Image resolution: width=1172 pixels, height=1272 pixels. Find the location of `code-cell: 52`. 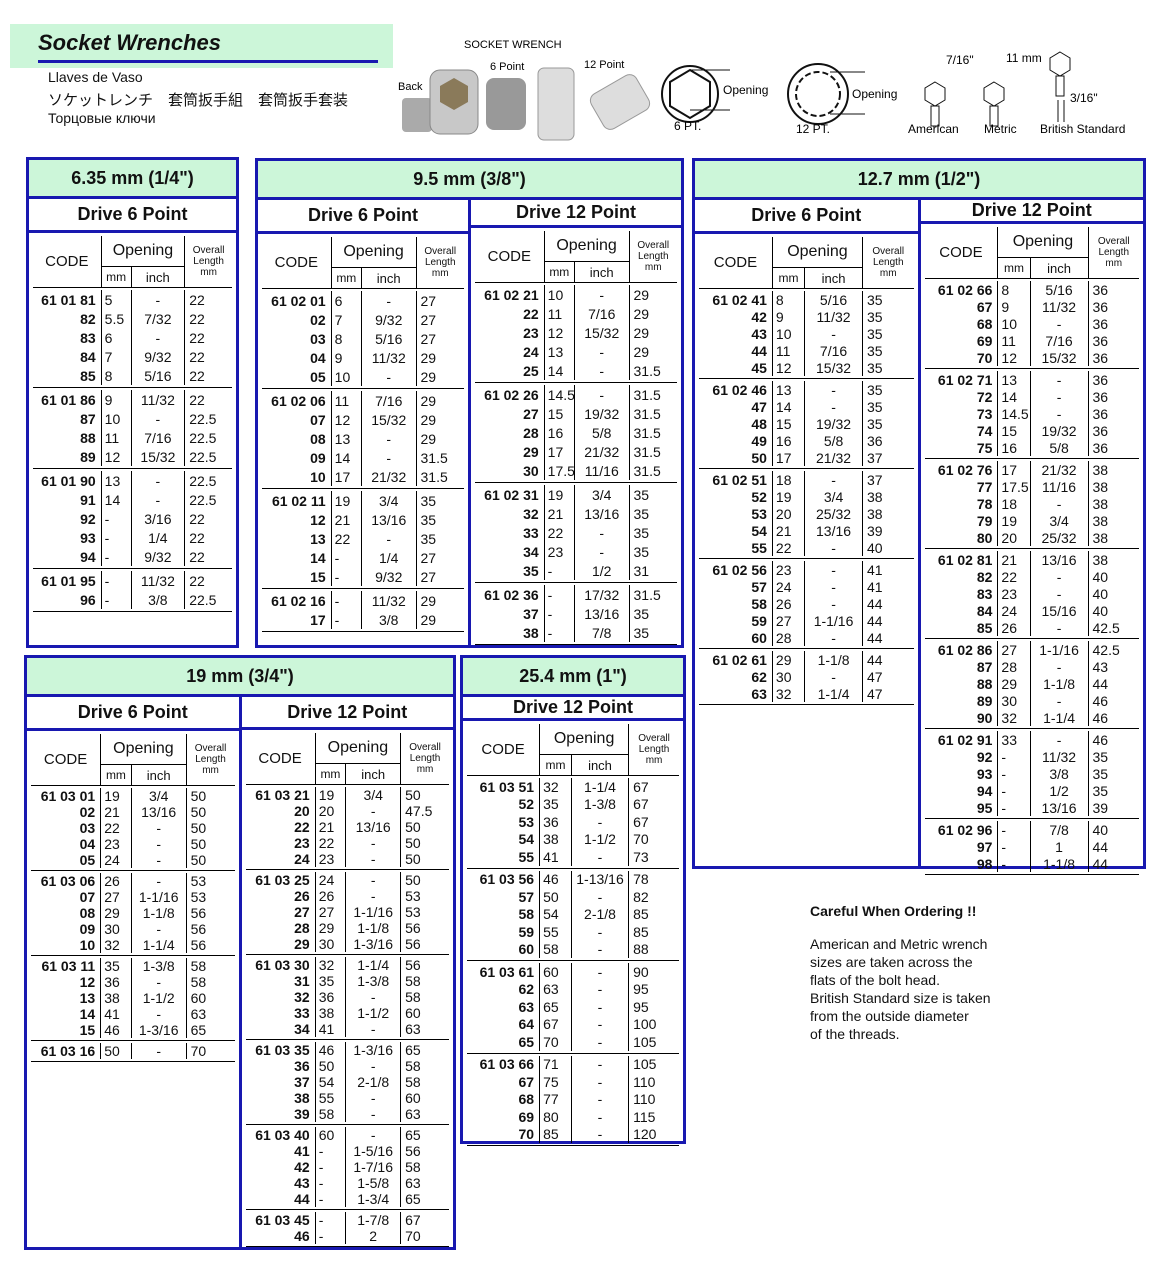

code-cell: 52 is located at coordinates (759, 496).